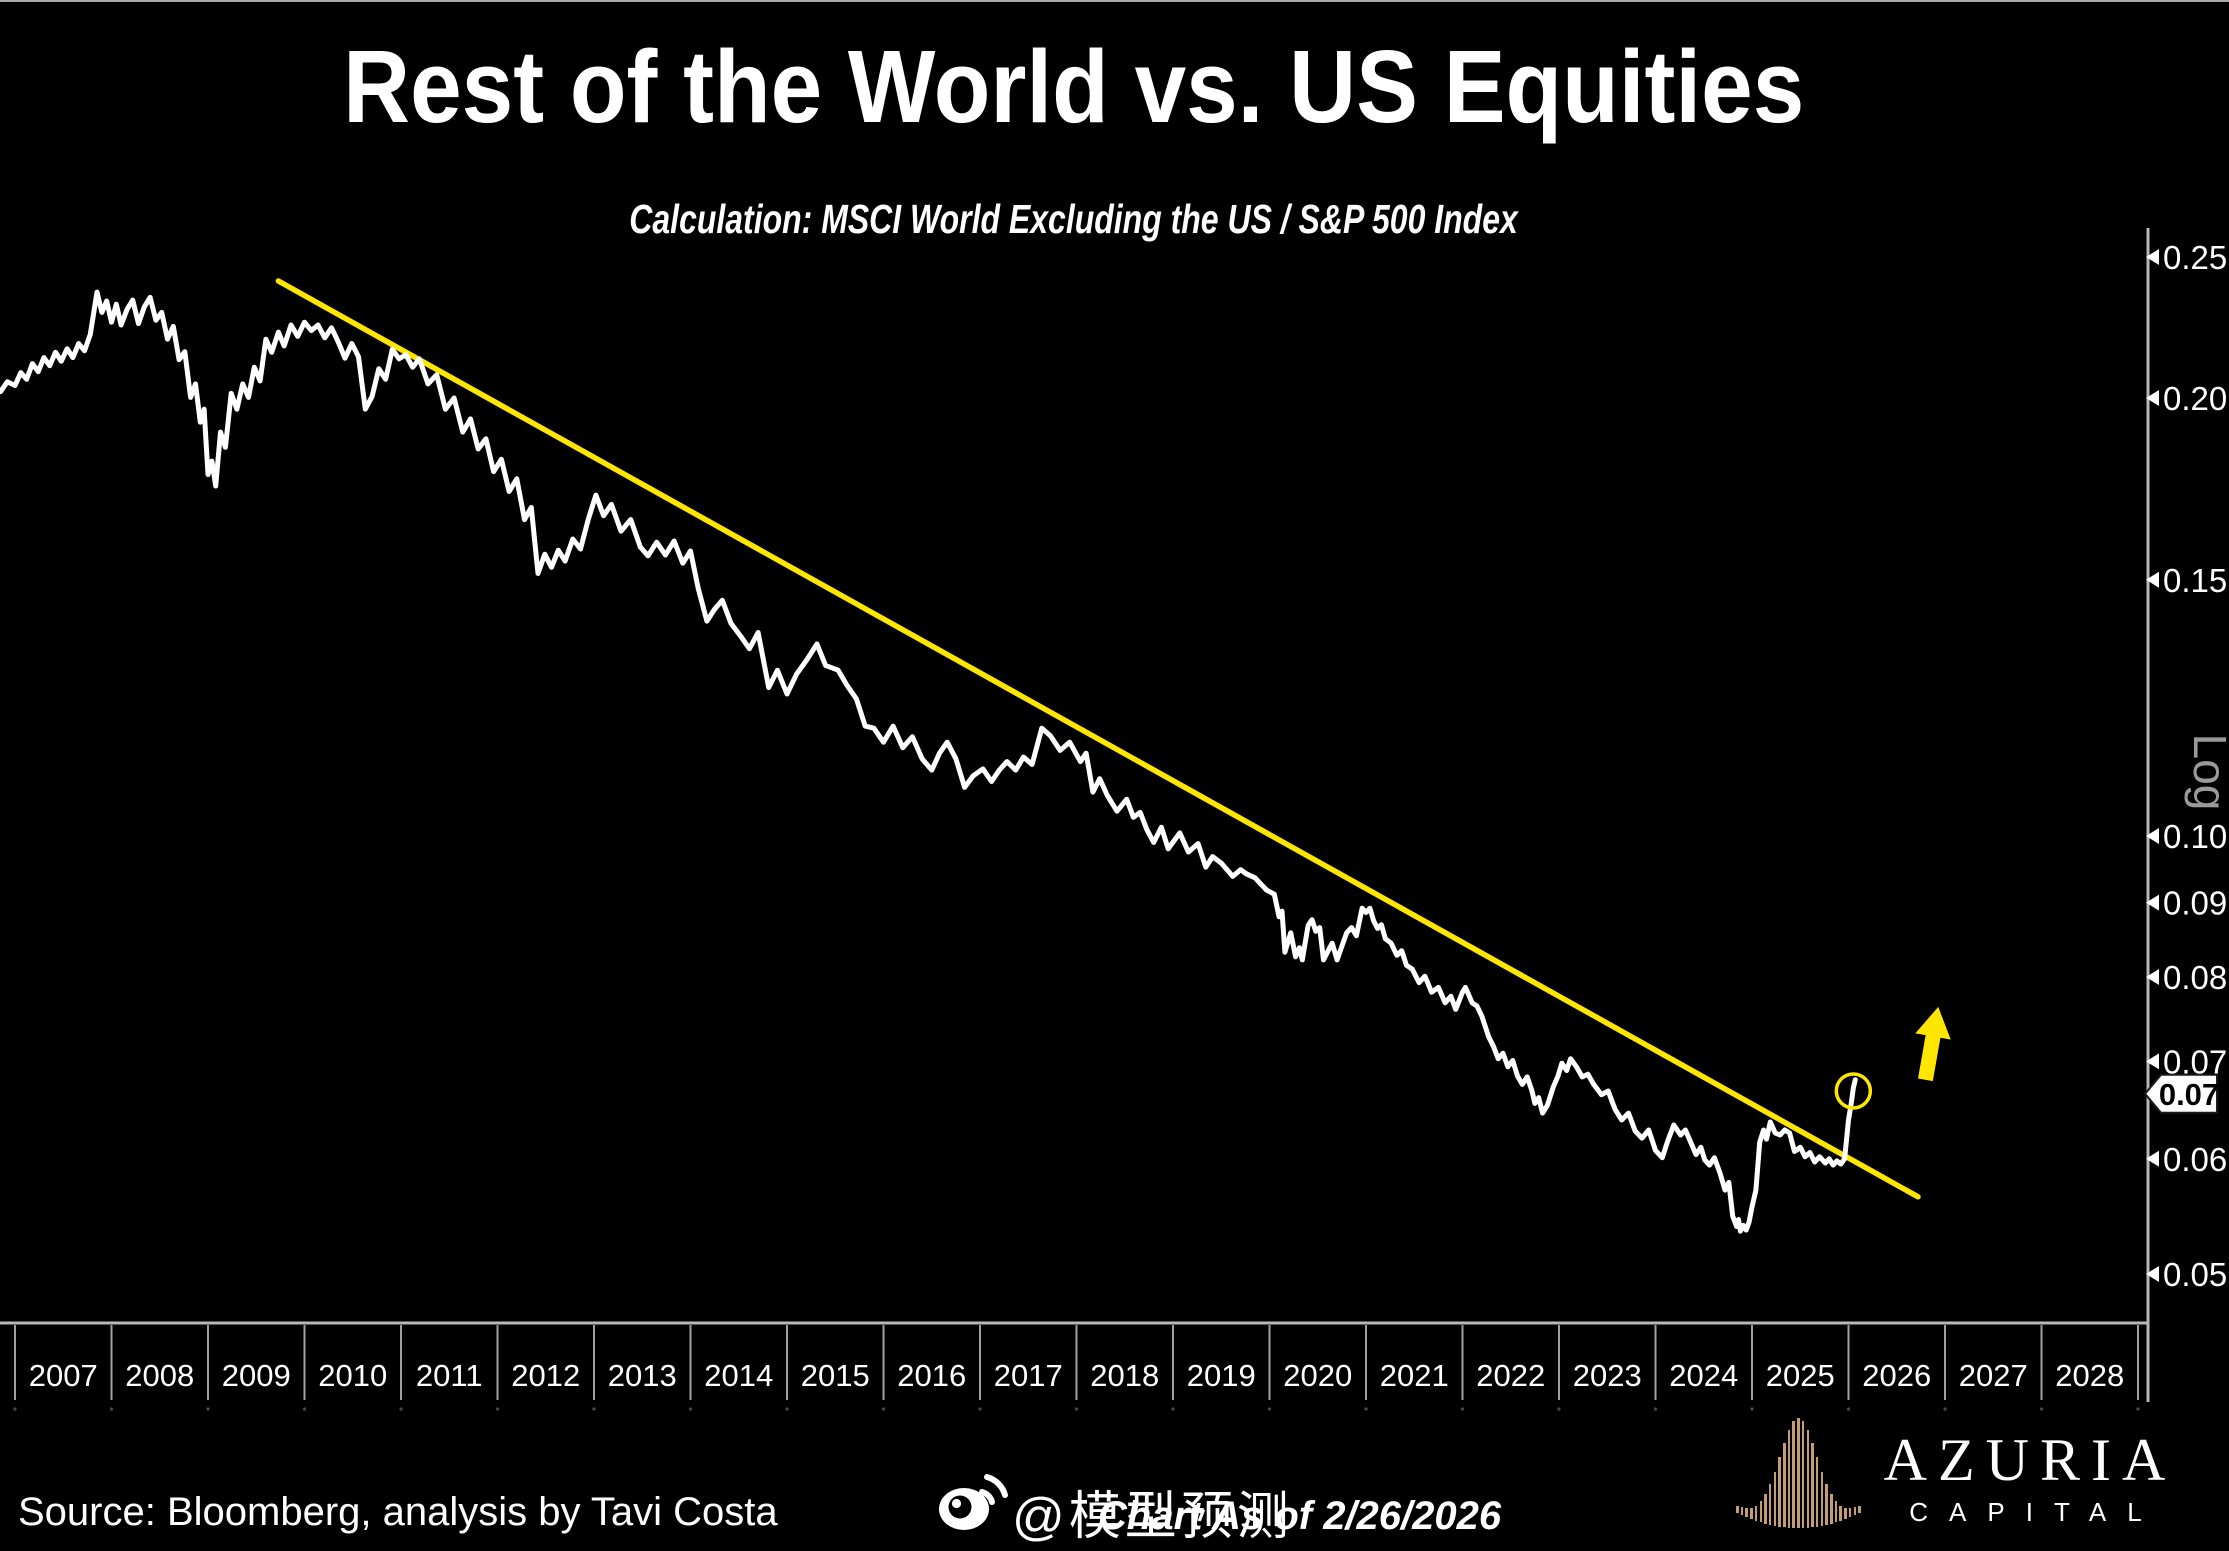 Image resolution: width=2229 pixels, height=1551 pixels. I want to click on y-axis-tick-label: 0.20, so click(2195, 398).